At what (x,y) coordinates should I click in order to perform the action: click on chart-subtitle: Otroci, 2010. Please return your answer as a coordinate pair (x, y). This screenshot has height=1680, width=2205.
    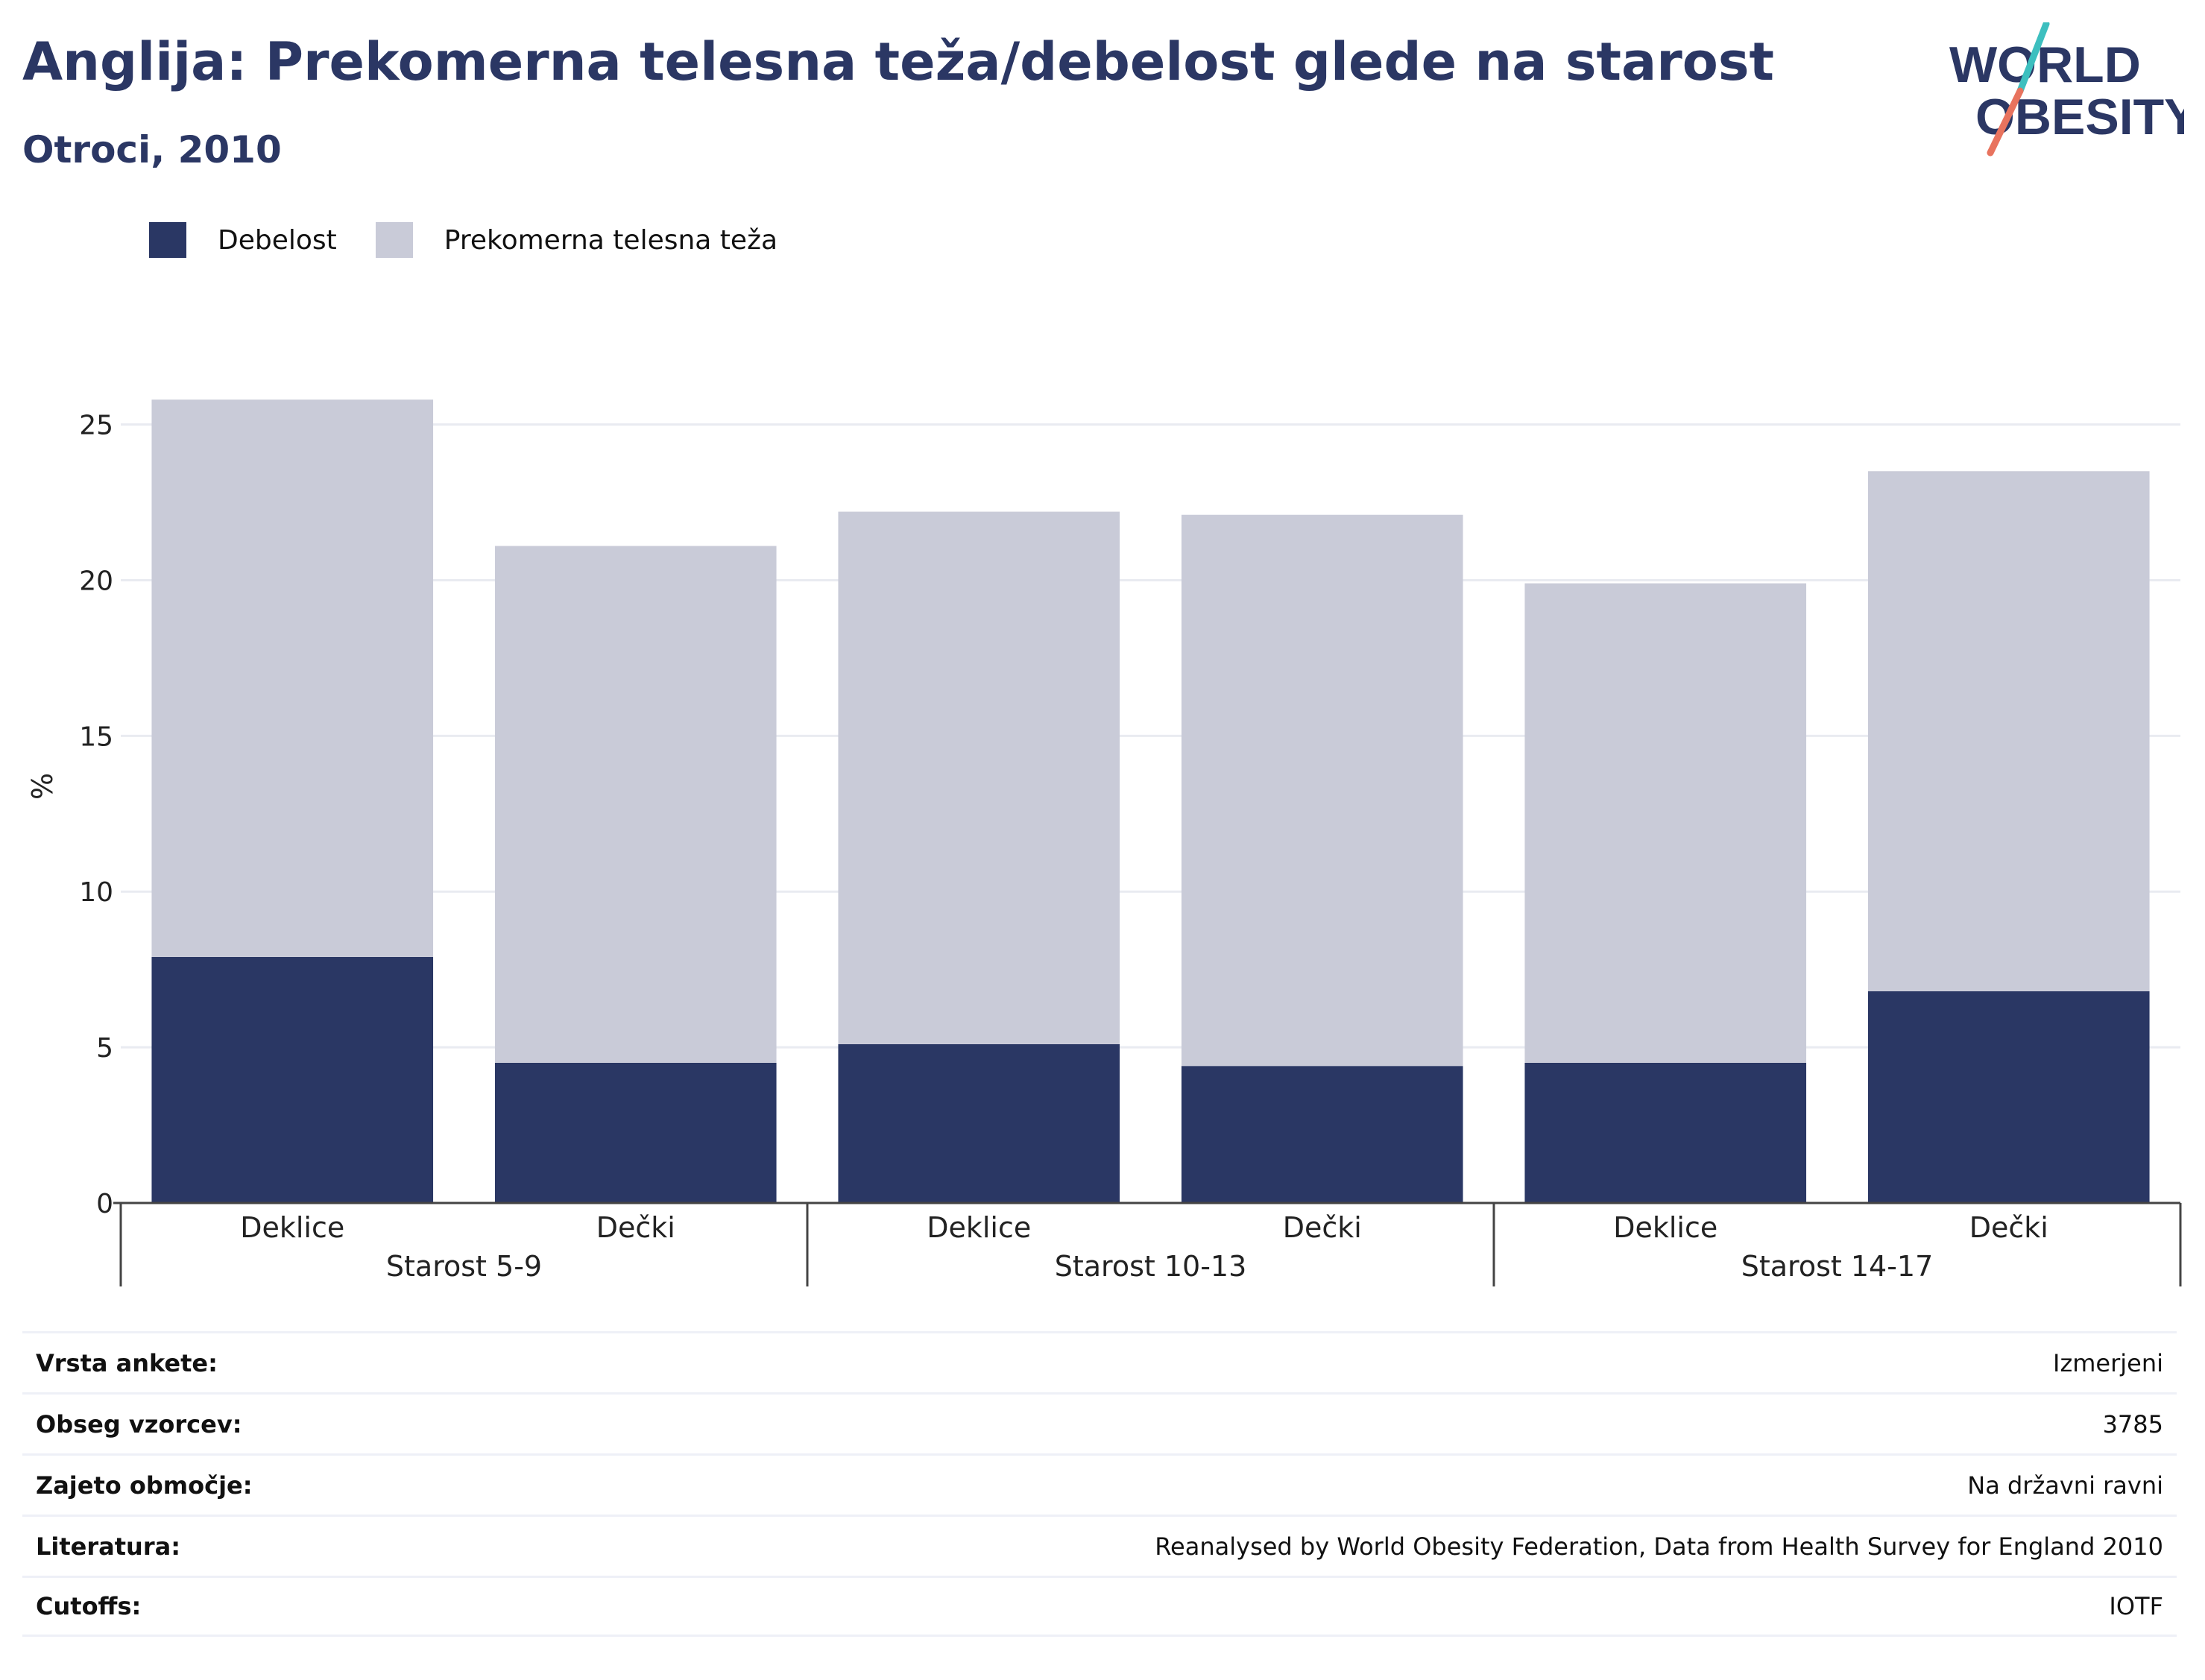
    Looking at the image, I should click on (152, 149).